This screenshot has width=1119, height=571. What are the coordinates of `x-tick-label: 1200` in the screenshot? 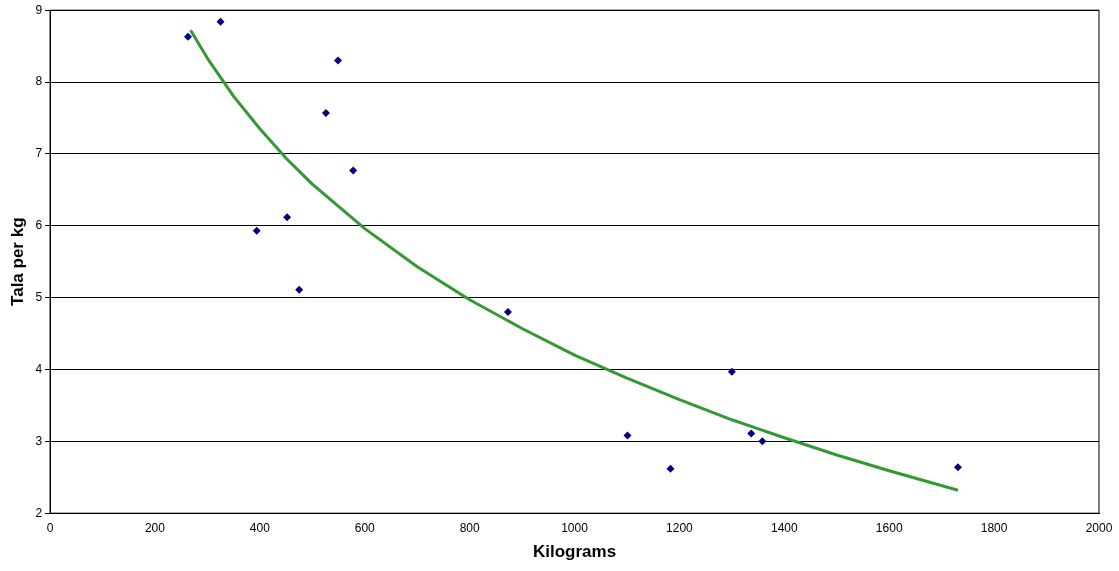 It's located at (680, 527).